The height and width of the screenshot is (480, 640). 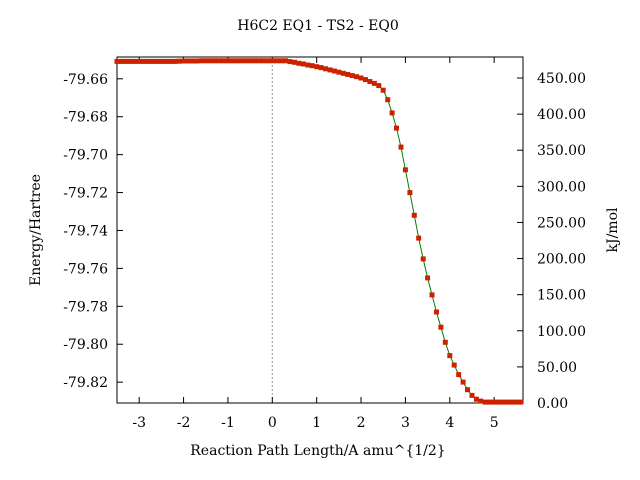 I want to click on x-tick-label: 2, so click(x=361, y=423).